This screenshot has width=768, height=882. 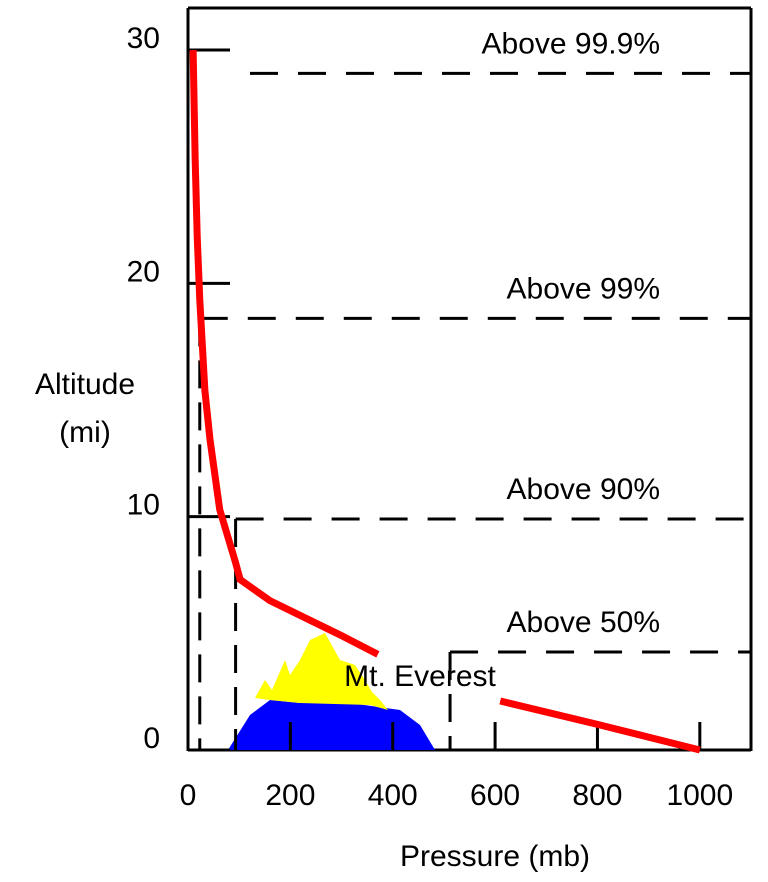 I want to click on mountain-base, so click(x=331, y=725).